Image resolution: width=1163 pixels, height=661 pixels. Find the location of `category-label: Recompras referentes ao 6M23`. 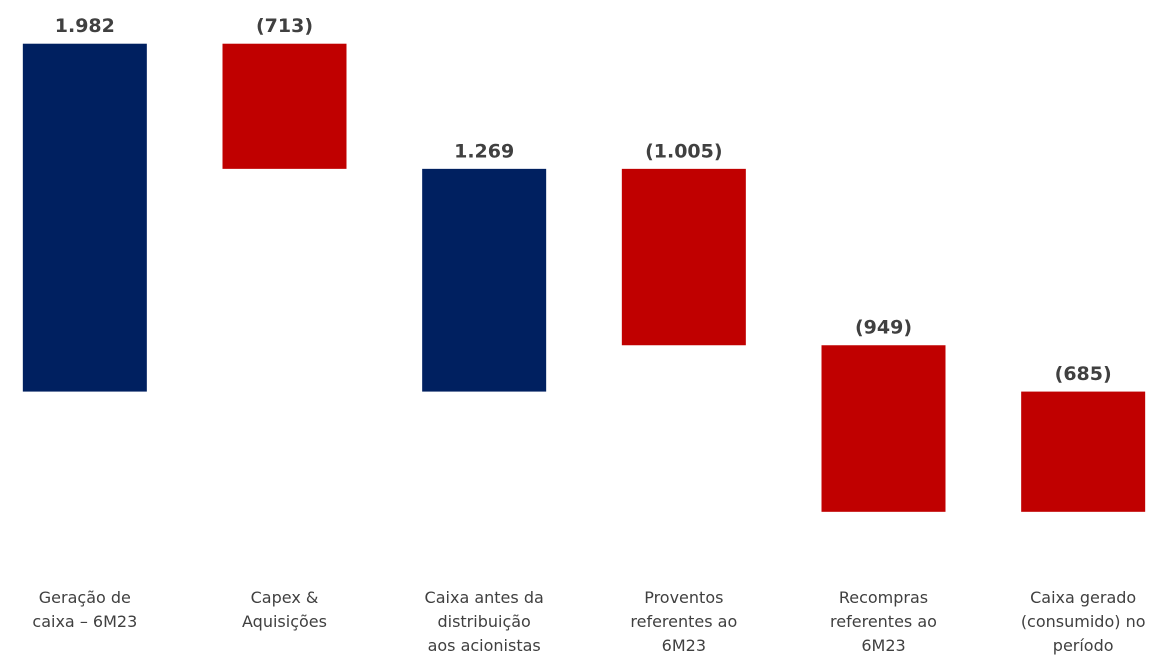

category-label: Recompras referentes ao 6M23 is located at coordinates (883, 621).